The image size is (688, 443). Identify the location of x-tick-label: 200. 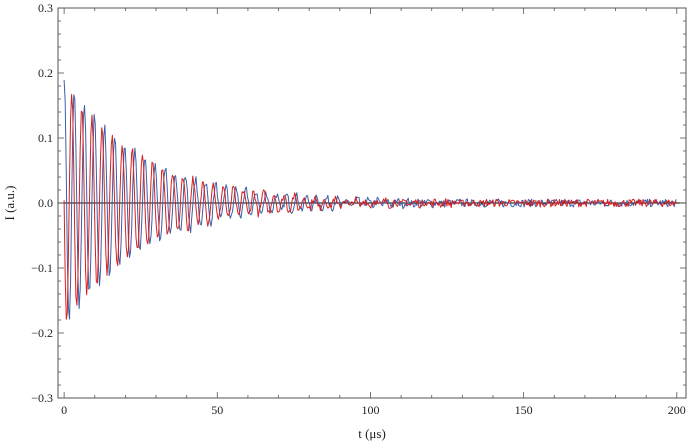
(677, 410).